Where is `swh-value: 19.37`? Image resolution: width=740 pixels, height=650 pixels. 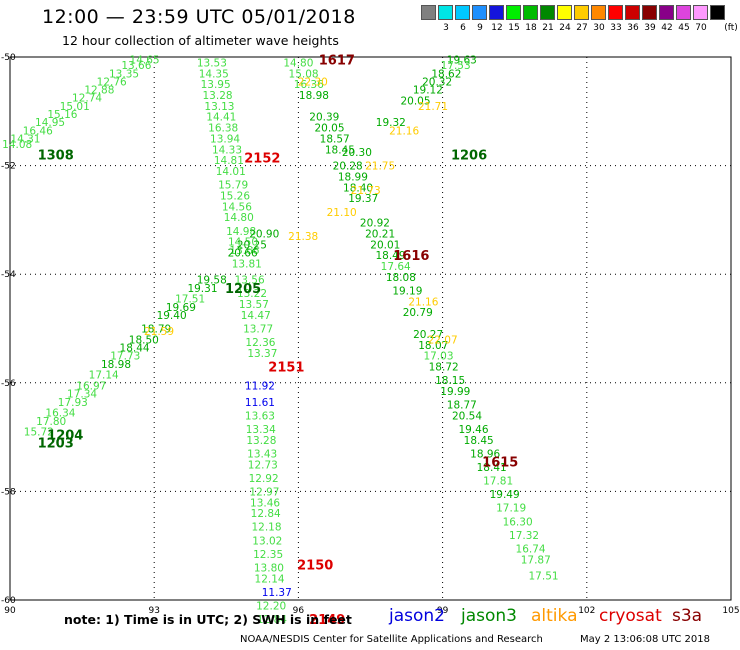
swh-value: 19.37 is located at coordinates (363, 199).